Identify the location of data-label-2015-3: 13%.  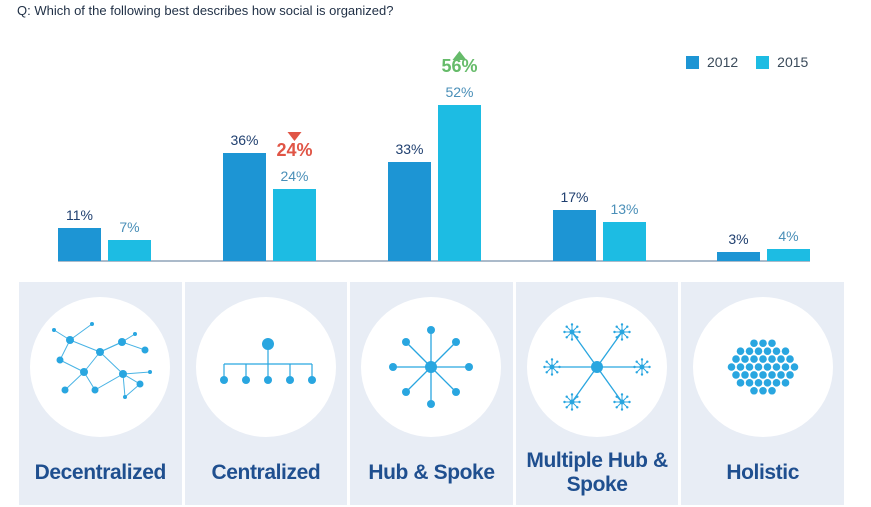
(624, 209).